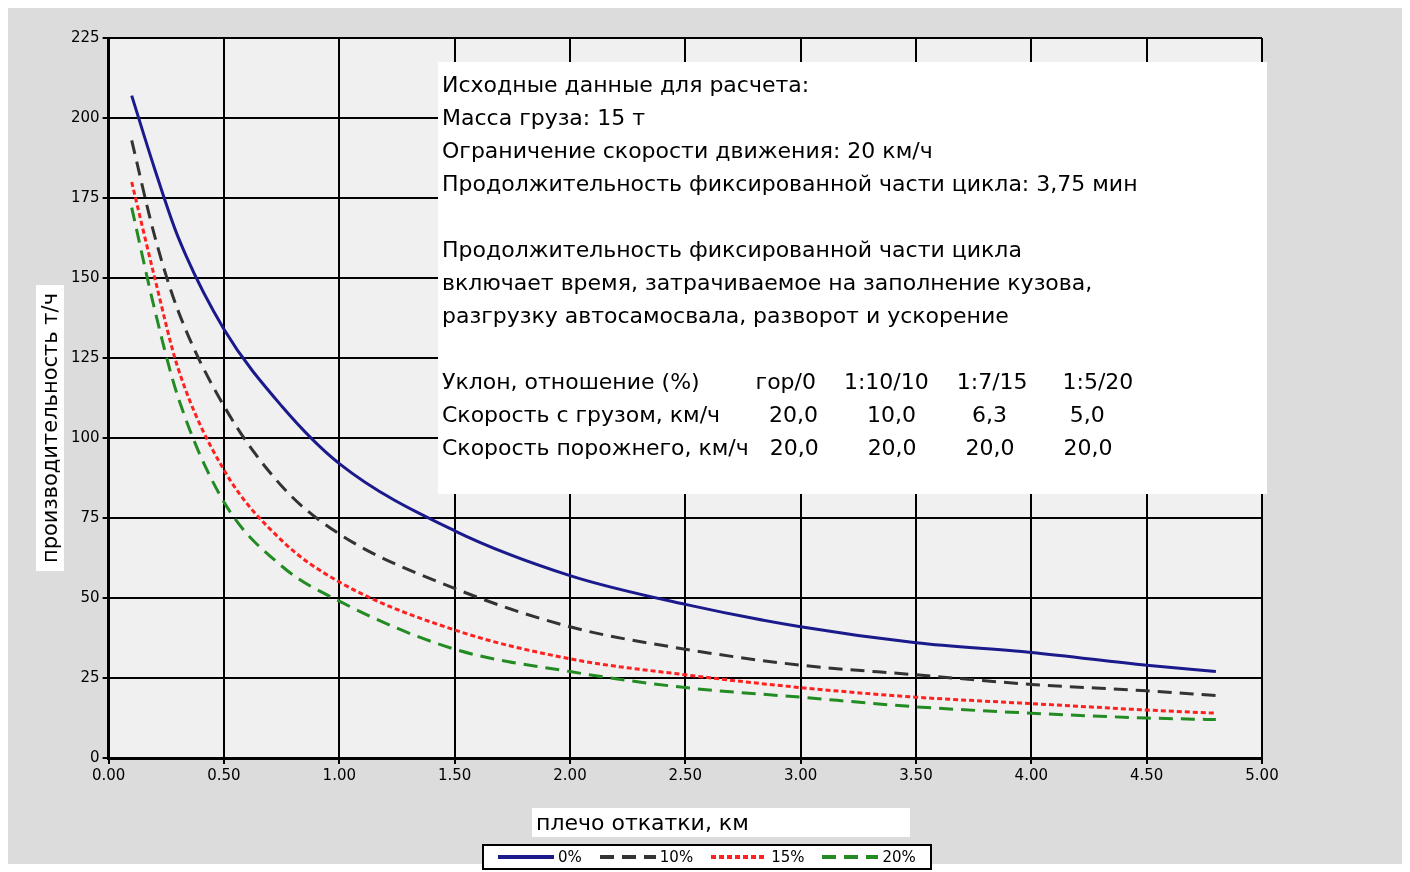 The width and height of the screenshot is (1410, 872). I want to click on y-tick-label: 100, so click(85, 436).